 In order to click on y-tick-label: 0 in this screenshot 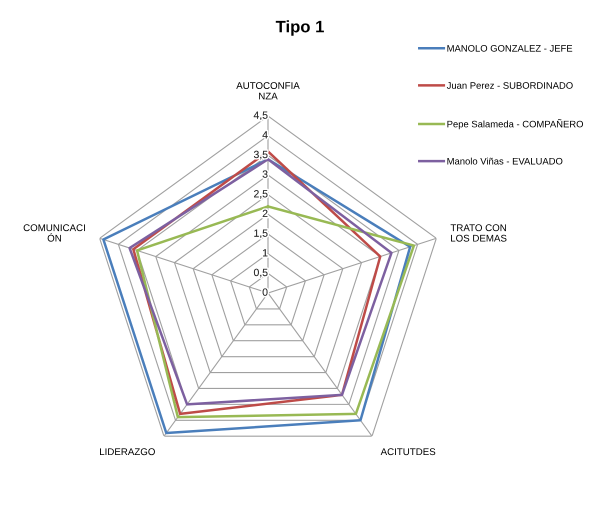, I will do `click(265, 292)`.